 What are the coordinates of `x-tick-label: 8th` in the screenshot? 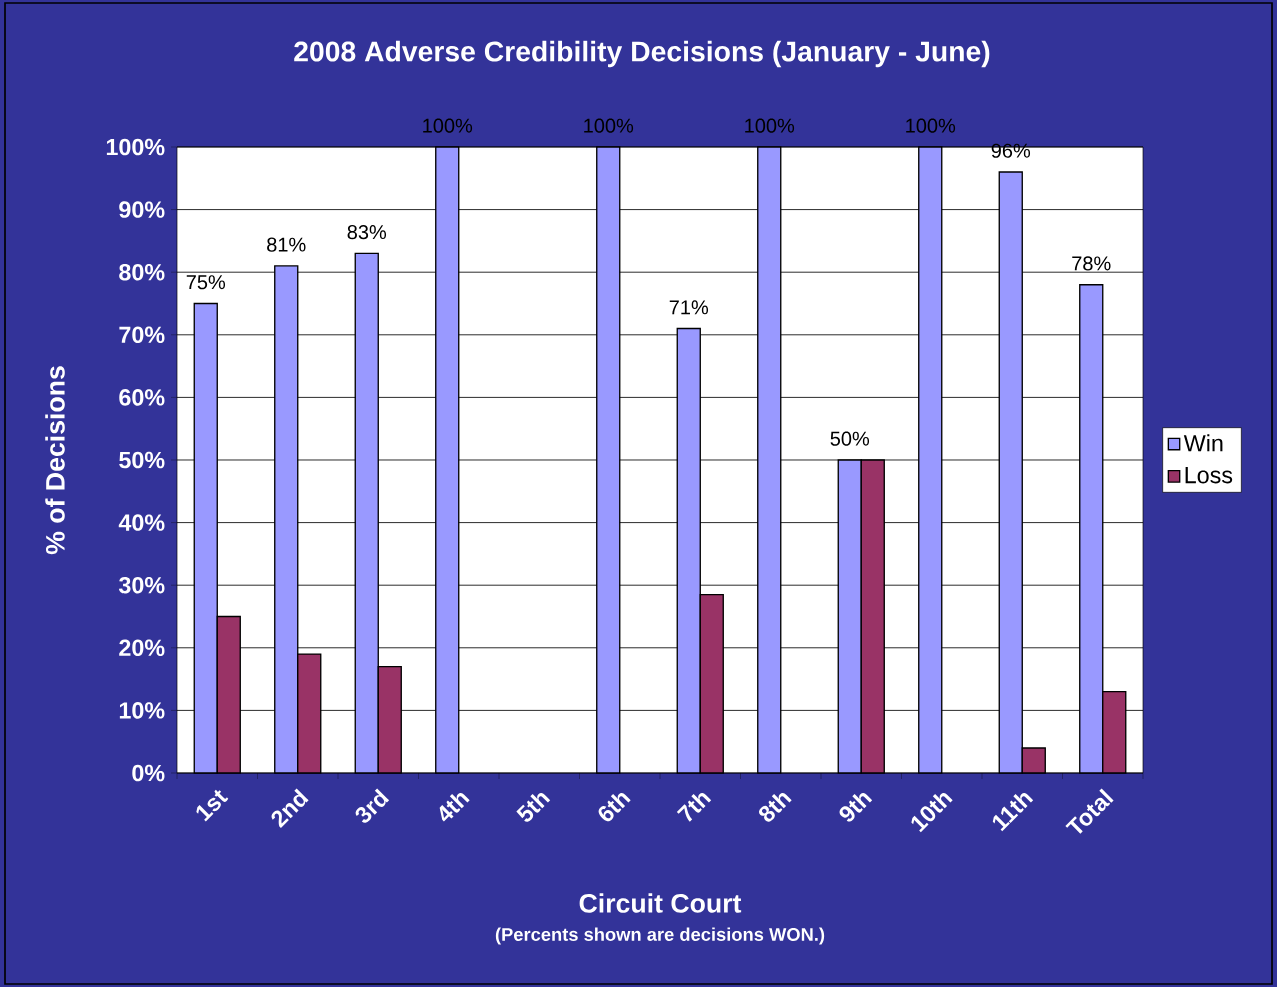 It's located at (775, 807).